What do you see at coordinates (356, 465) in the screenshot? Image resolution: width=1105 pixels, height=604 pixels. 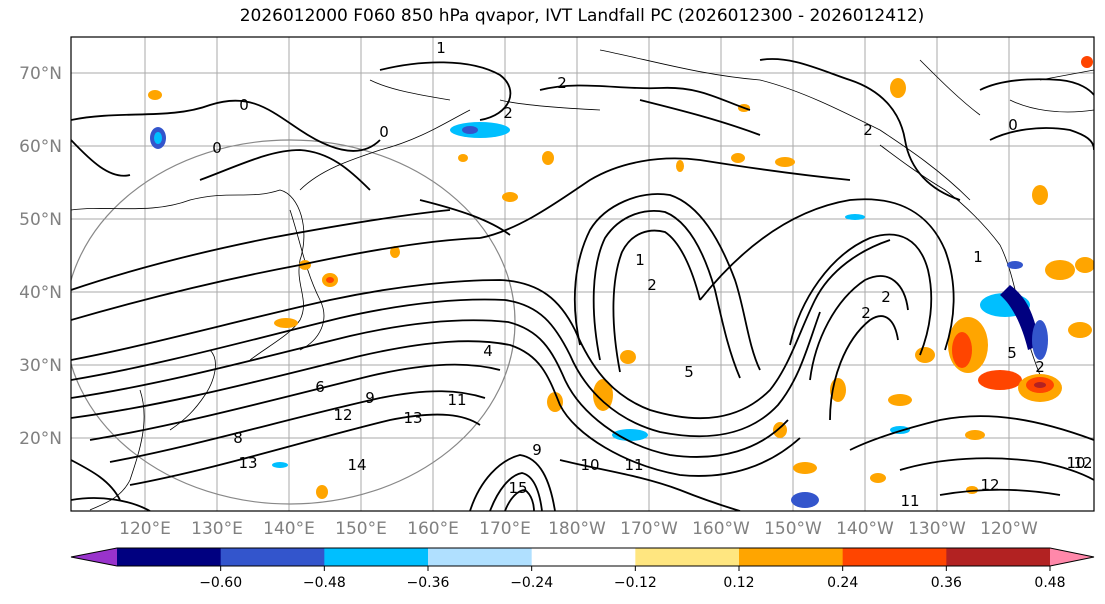 I see `contour-label: 14` at bounding box center [356, 465].